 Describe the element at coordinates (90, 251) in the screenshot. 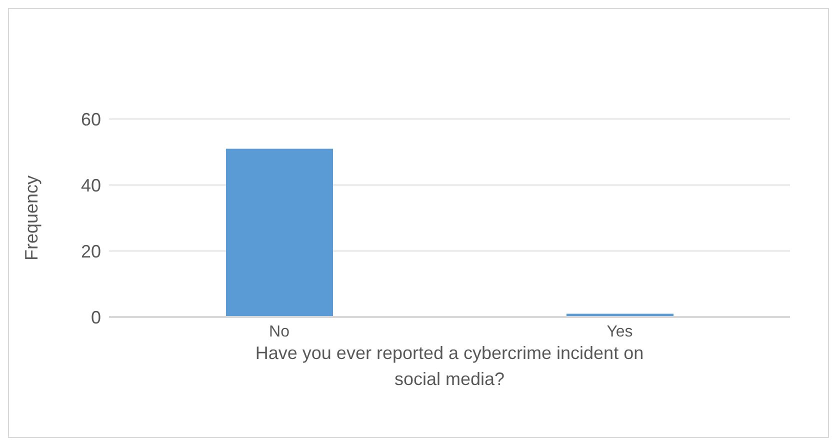

I see `y-tick-label: 20` at that location.